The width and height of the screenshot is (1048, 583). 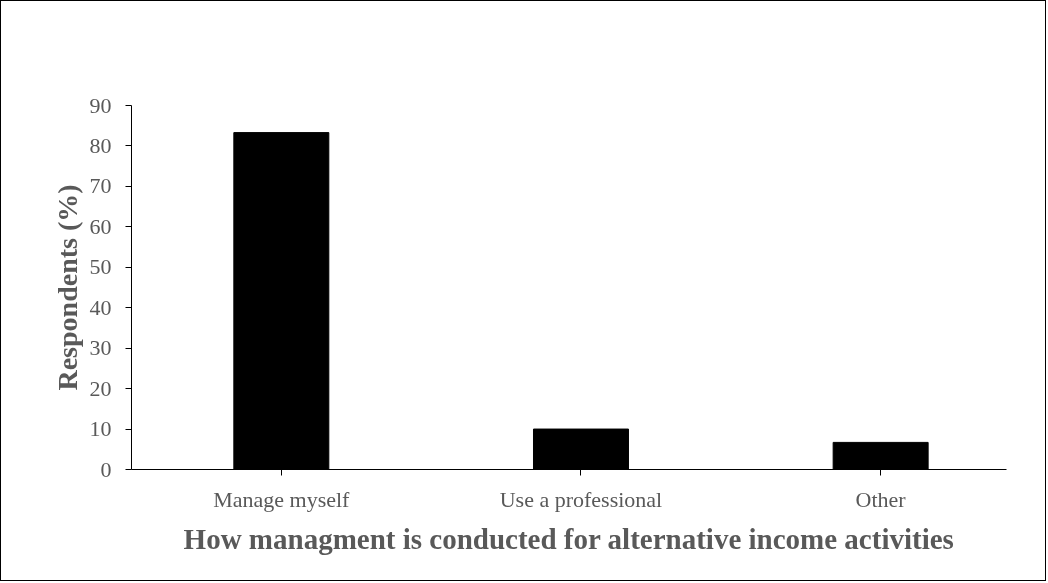 What do you see at coordinates (100, 145) in the screenshot?
I see `y-tick-label: 80` at bounding box center [100, 145].